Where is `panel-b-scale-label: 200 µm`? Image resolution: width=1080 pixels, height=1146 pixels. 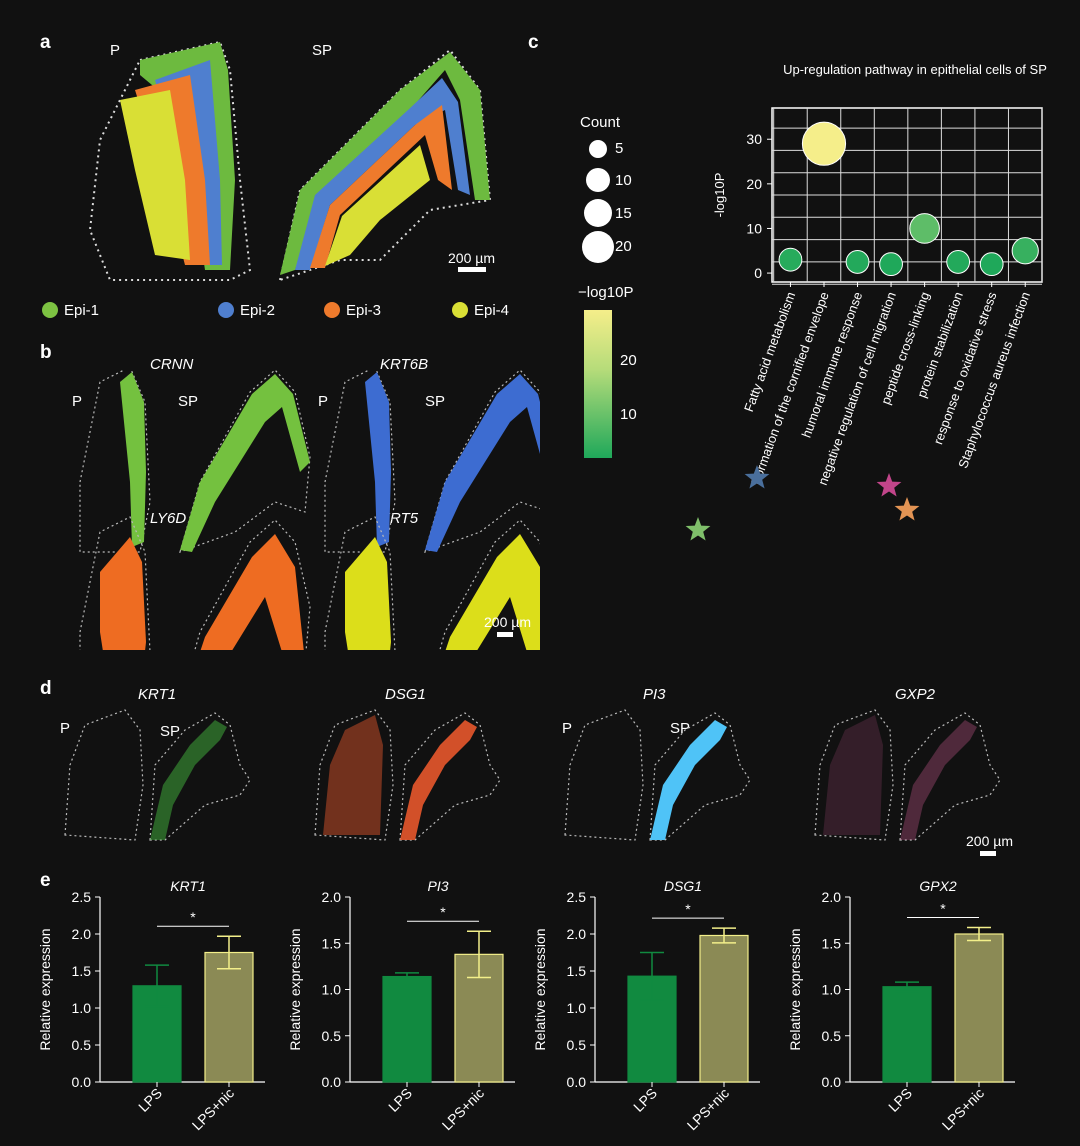 panel-b-scale-label: 200 µm is located at coordinates (507, 622).